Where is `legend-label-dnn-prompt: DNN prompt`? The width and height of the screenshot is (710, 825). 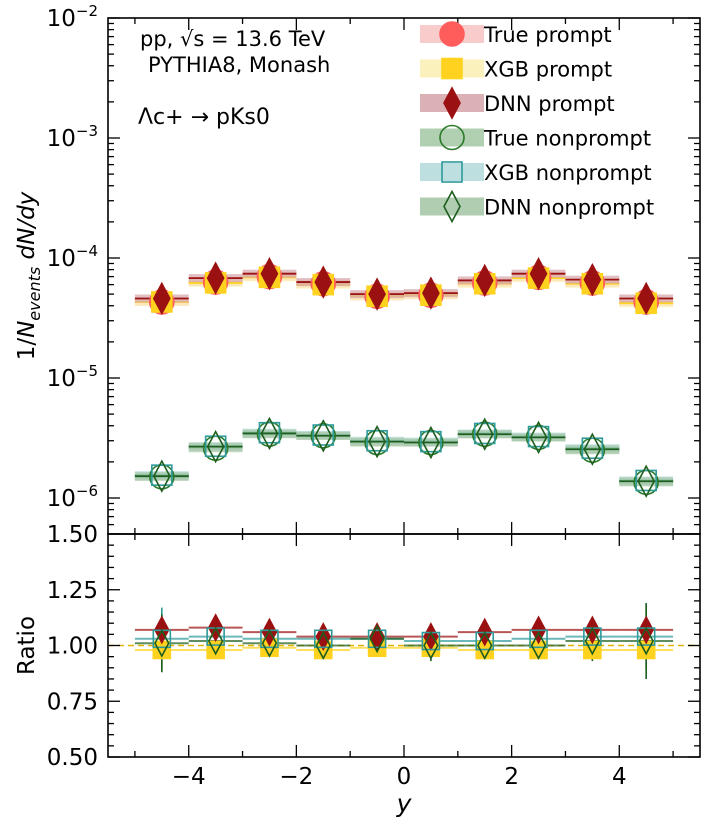 legend-label-dnn-prompt: DNN prompt is located at coordinates (549, 104).